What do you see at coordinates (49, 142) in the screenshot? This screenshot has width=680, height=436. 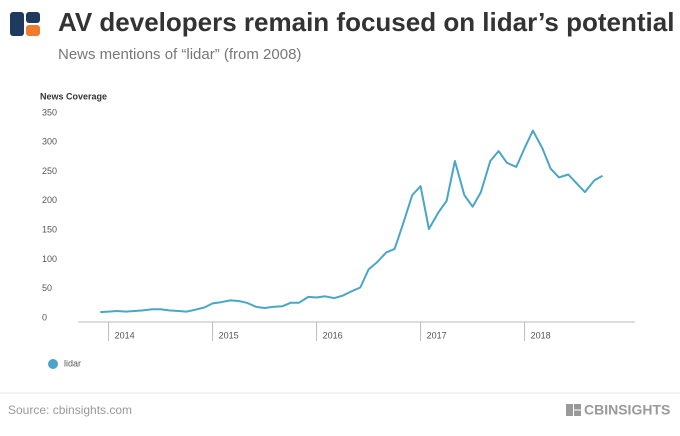 I see `y-tick-label: 300` at bounding box center [49, 142].